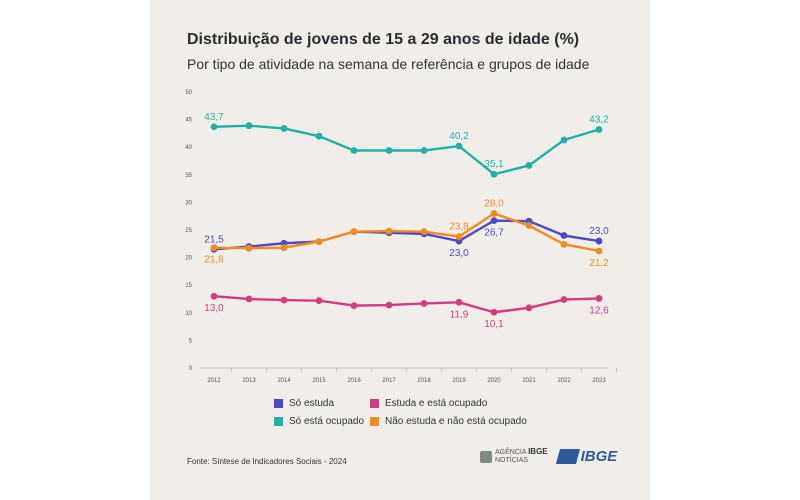  What do you see at coordinates (494, 233) in the screenshot?
I see `data-label: 26,7` at bounding box center [494, 233].